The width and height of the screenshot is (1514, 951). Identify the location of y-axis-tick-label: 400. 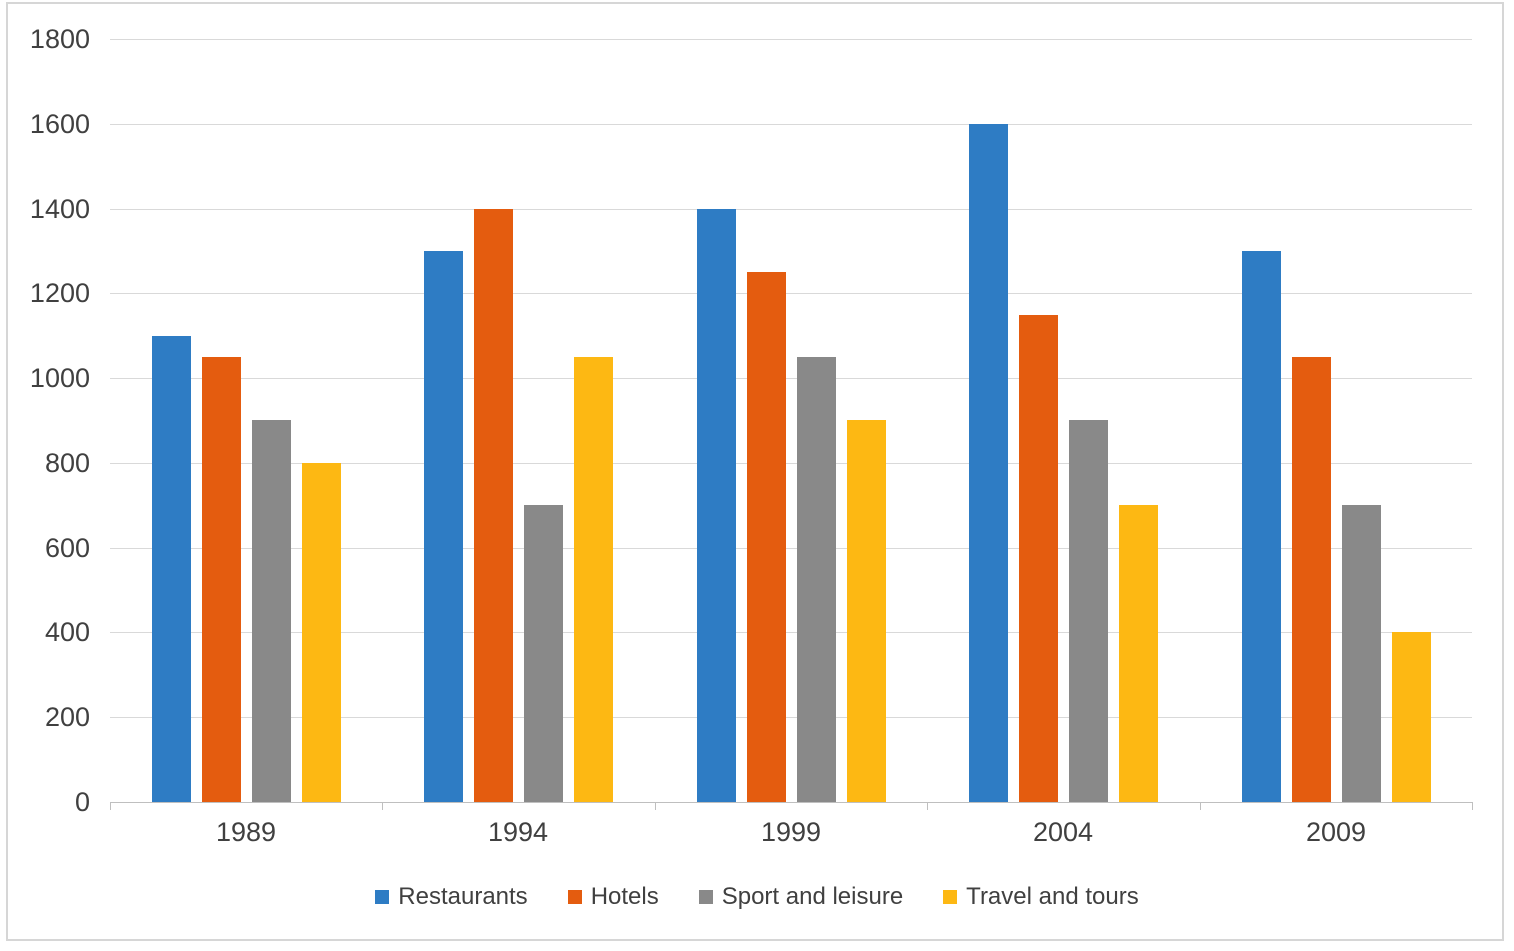
(67, 632).